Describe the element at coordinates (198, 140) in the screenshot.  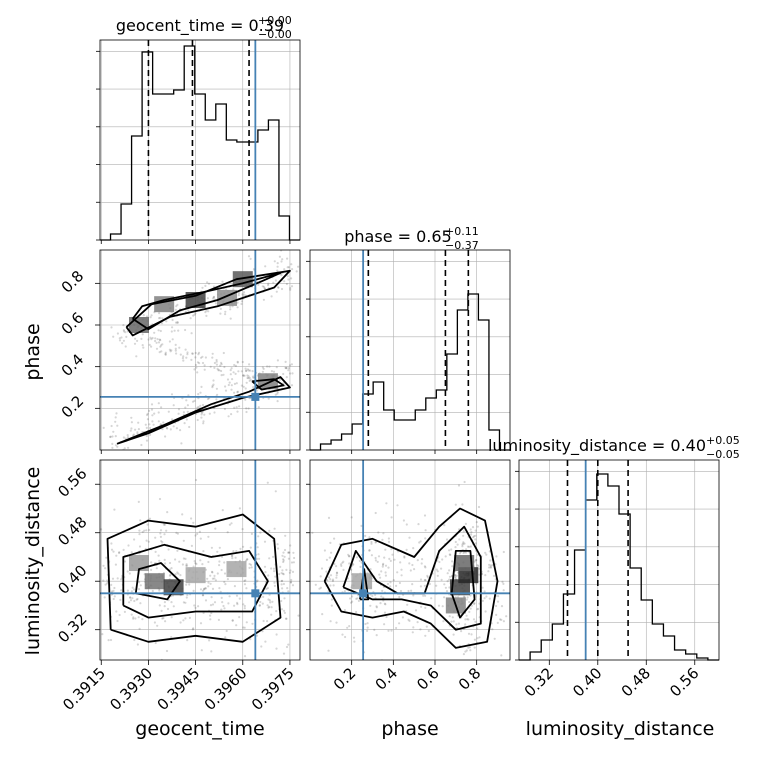
I see `hist-panel-geocent-time` at that location.